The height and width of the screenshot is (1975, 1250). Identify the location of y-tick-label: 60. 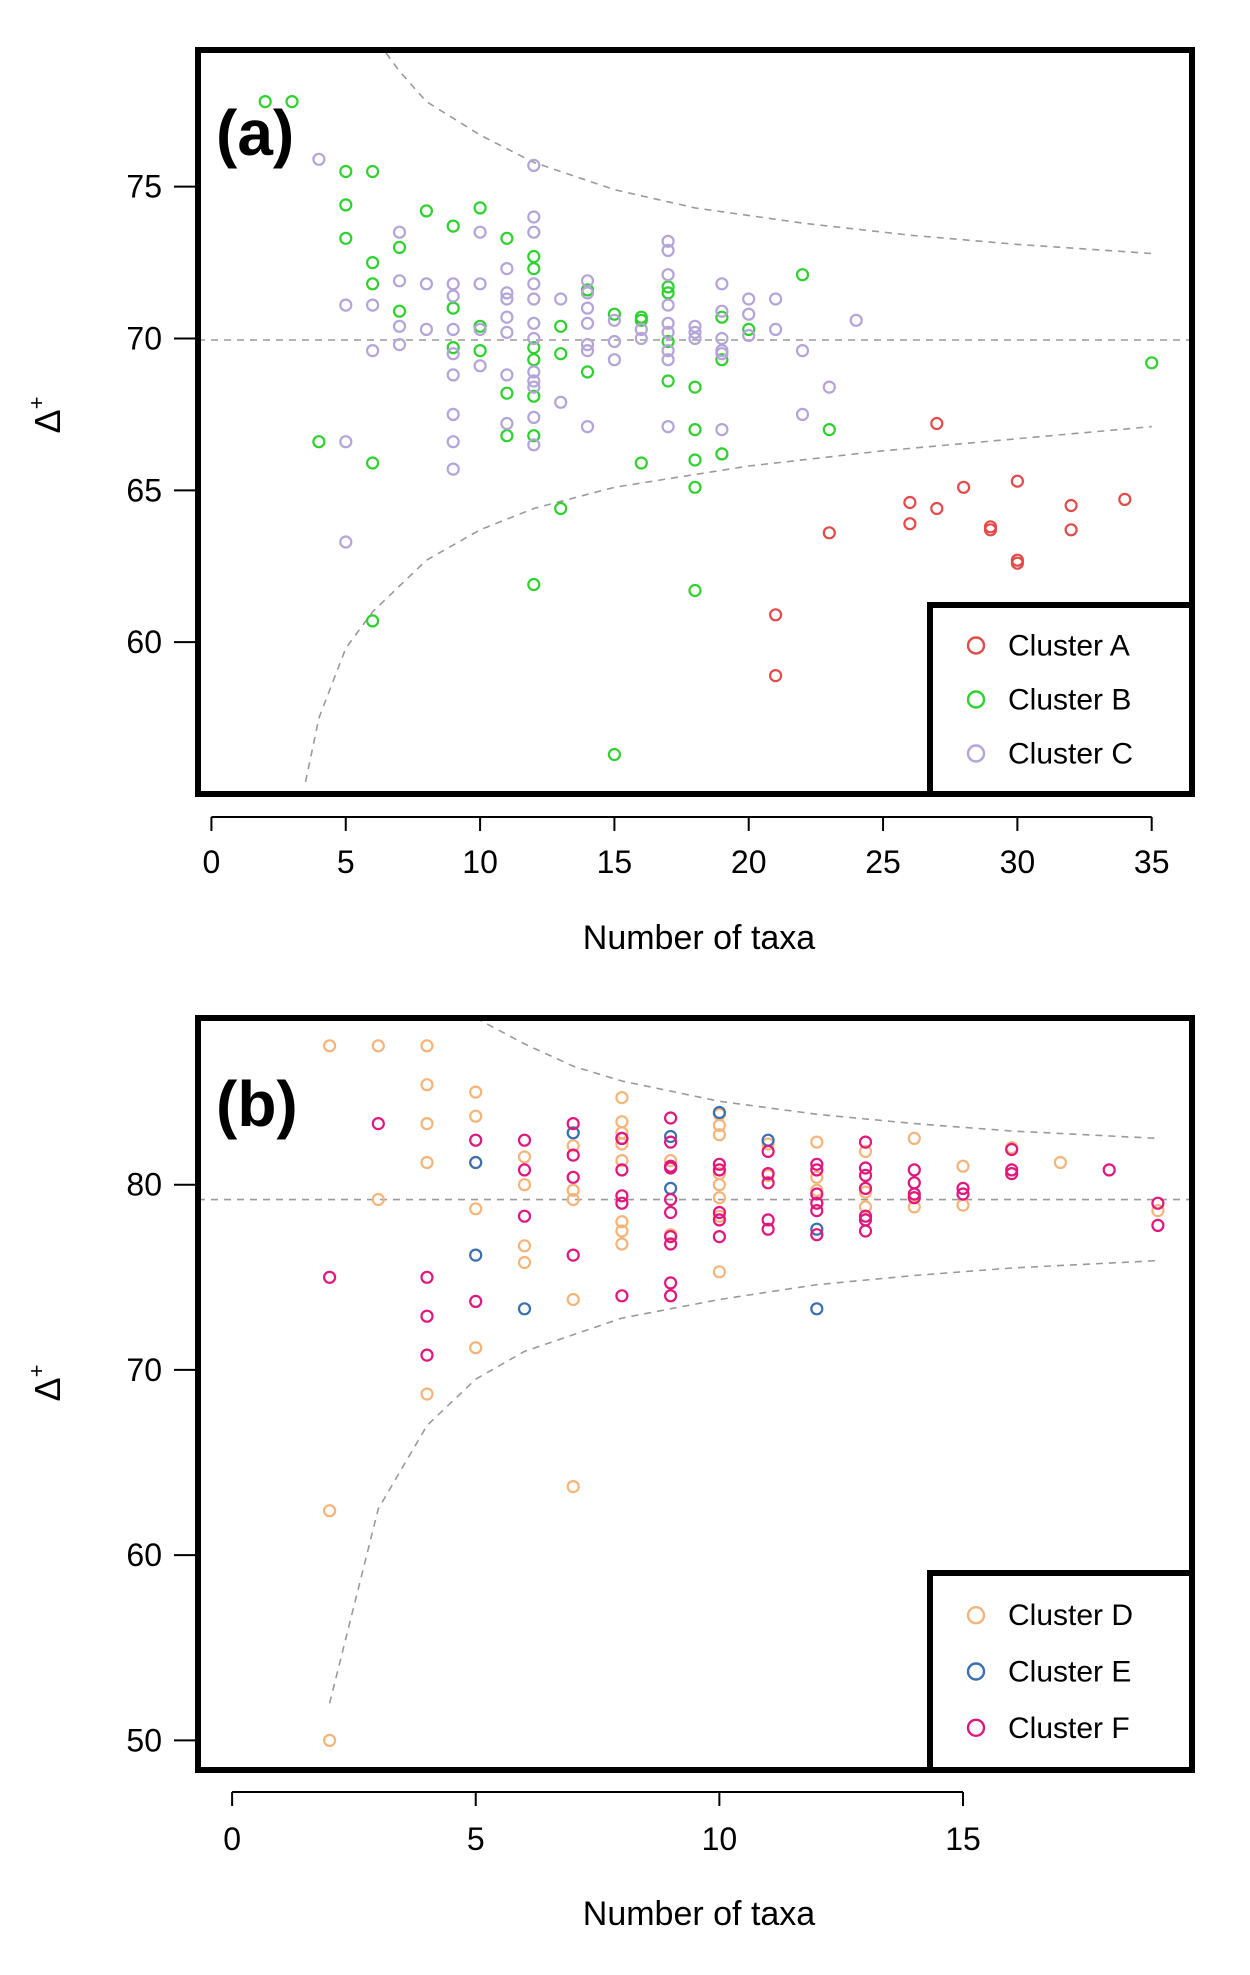
(144, 642).